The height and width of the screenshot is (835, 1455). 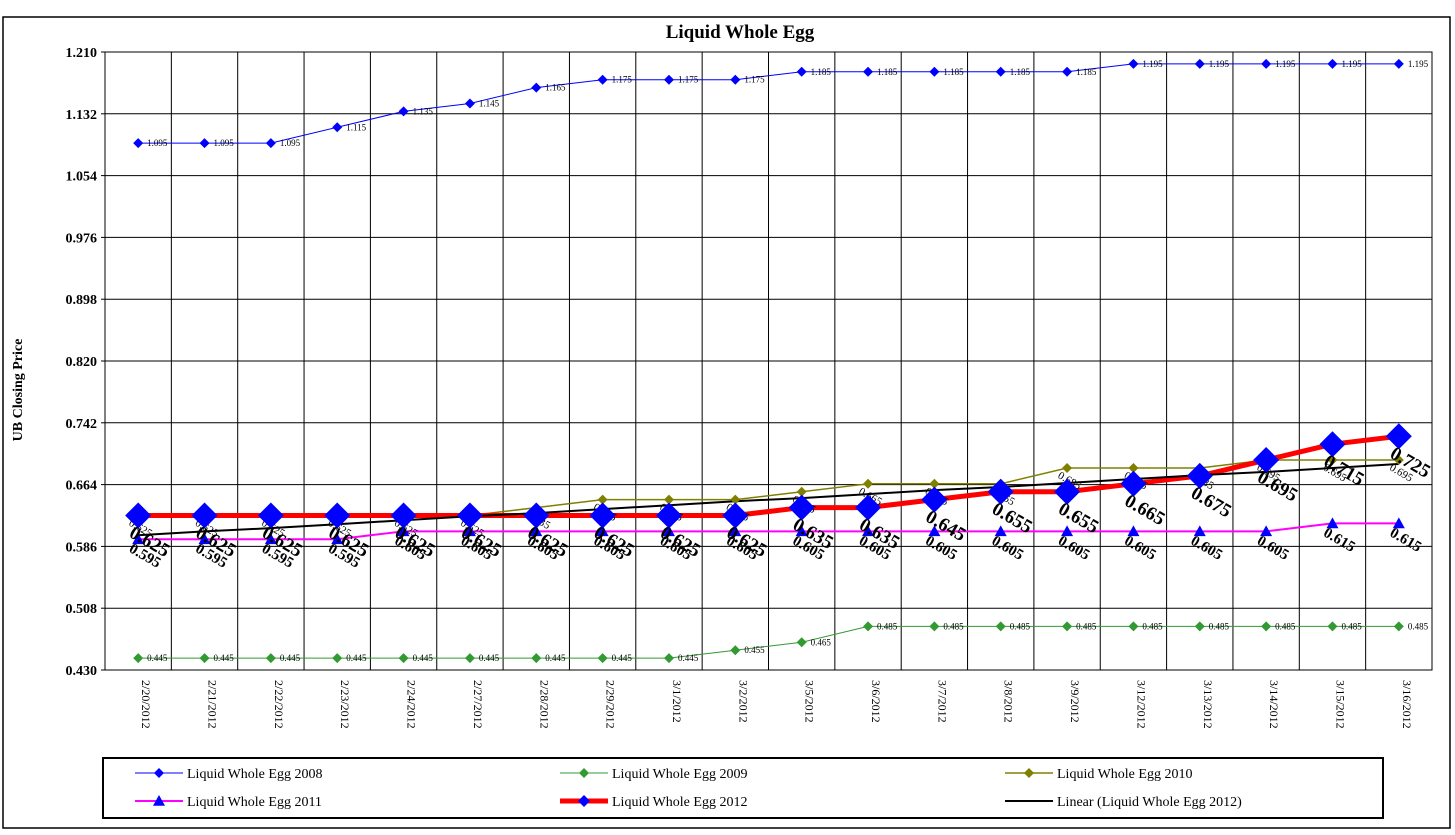 What do you see at coordinates (412, 704) in the screenshot?
I see `x-tick-label: 2/24/2012` at bounding box center [412, 704].